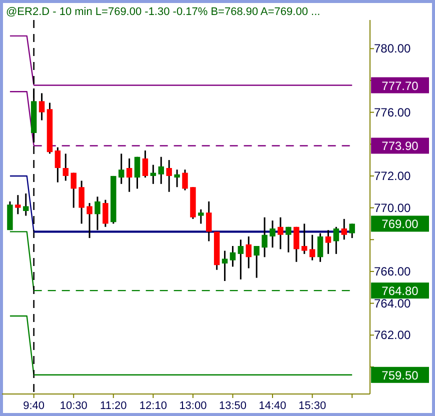 This screenshot has height=416, width=435. I want to click on y-tick-label: 762.00, so click(393, 335).